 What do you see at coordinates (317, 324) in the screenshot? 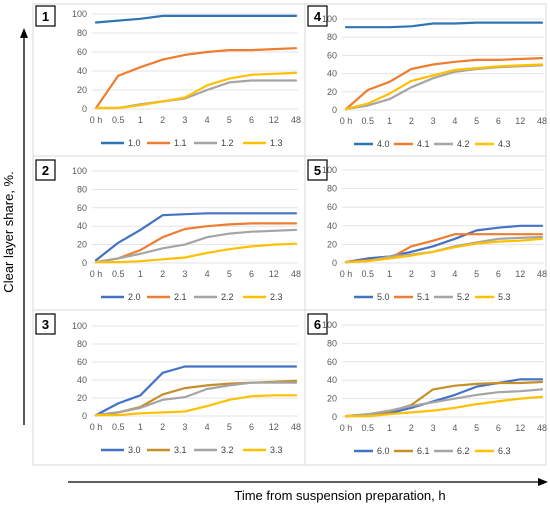
I see `panel-6-number: 6` at bounding box center [317, 324].